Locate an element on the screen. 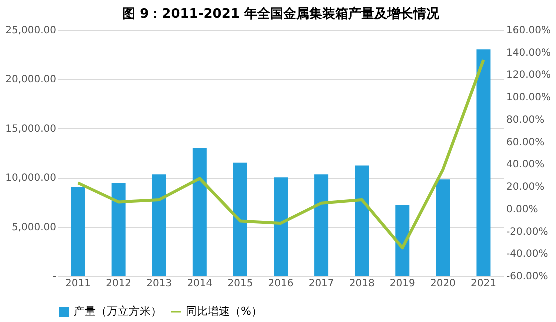 The height and width of the screenshot is (322, 556). y2-tick-label: 0.00% is located at coordinates (522, 210).